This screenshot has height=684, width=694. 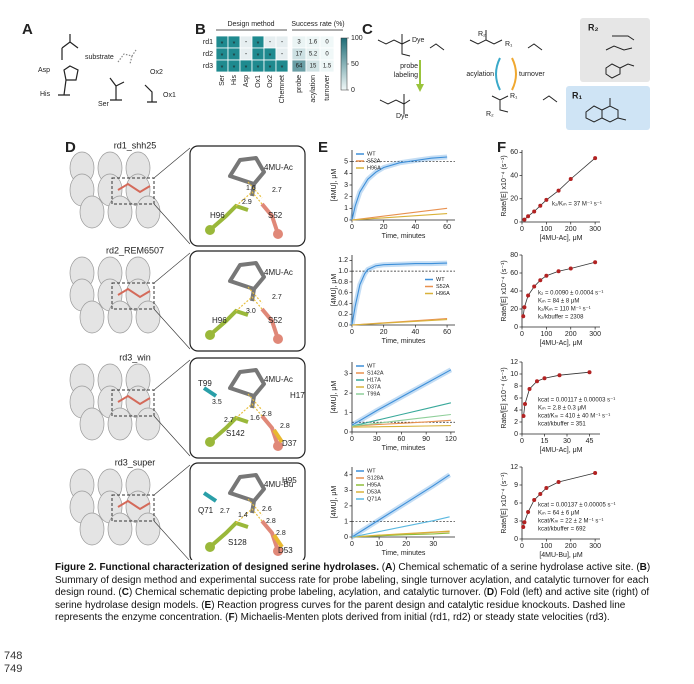 What do you see at coordinates (299, 43) in the screenshot?
I see `success-value: 3` at bounding box center [299, 43].